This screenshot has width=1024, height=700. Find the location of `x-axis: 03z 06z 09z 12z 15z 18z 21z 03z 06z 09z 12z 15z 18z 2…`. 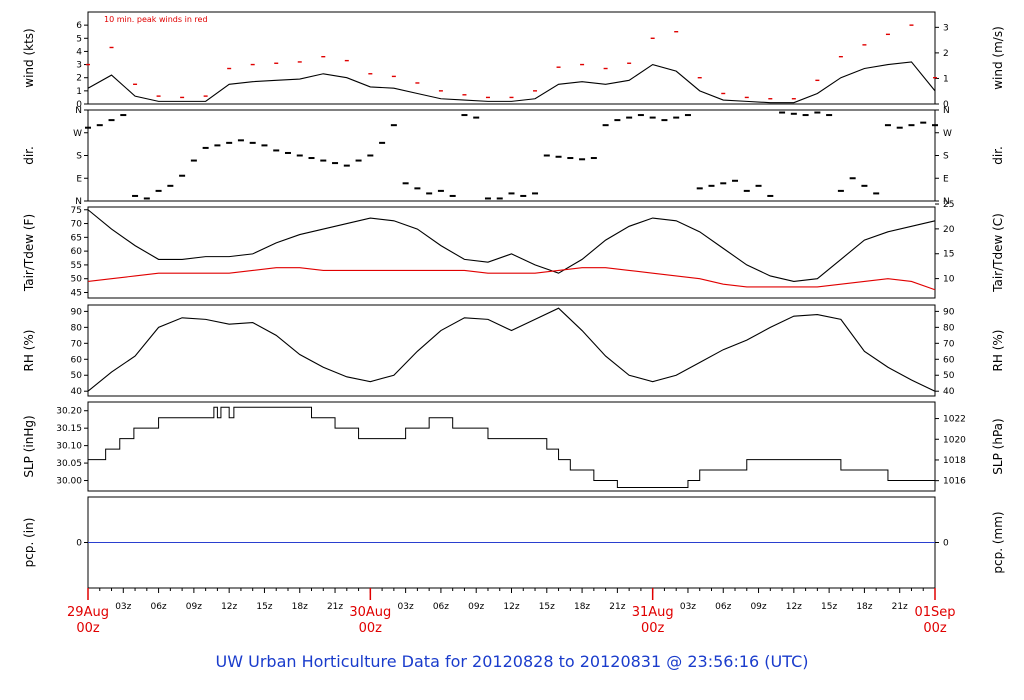

x-axis: 03z 06z 09z 12z 15z 18z 21z 03z 06z 09z 12z 15z 18z 2… is located at coordinates (511, 612).